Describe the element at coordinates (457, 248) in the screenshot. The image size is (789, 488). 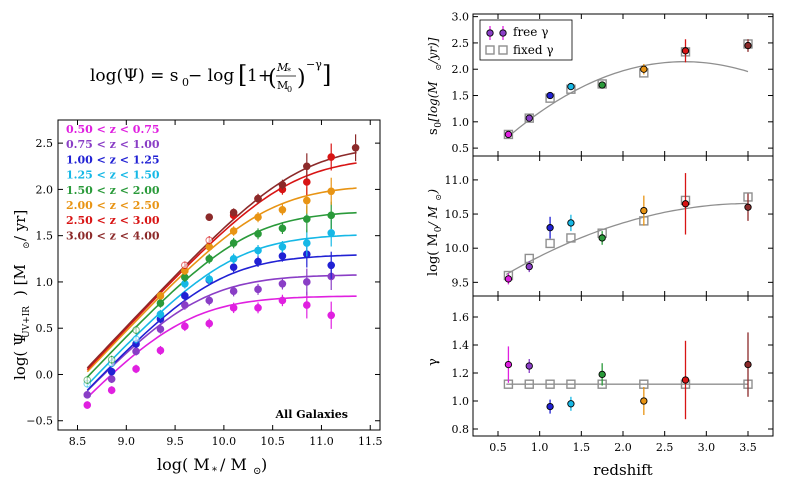
I see `panel-M0-y-tick-label: 10.0` at that location.